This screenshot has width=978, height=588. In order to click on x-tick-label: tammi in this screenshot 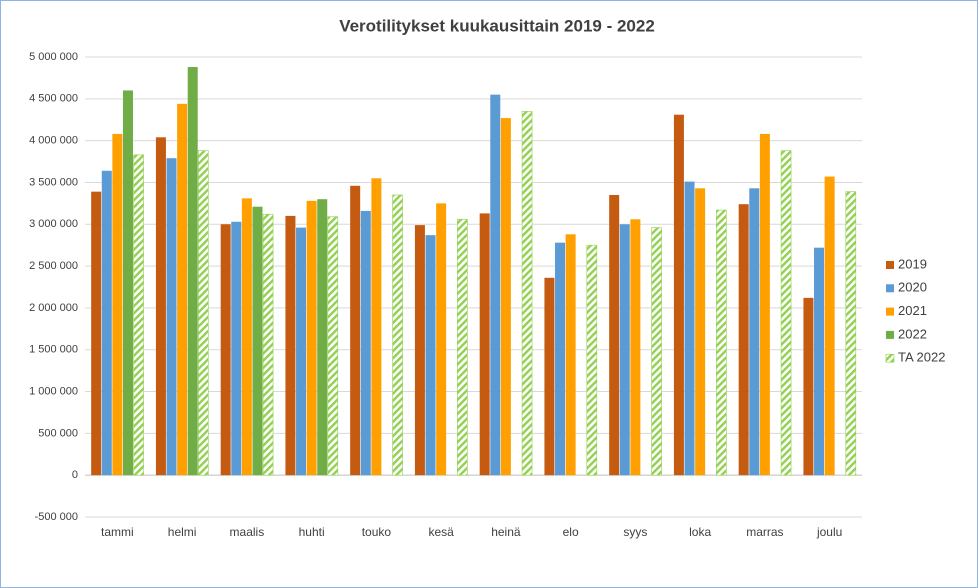, I will do `click(117, 532)`.